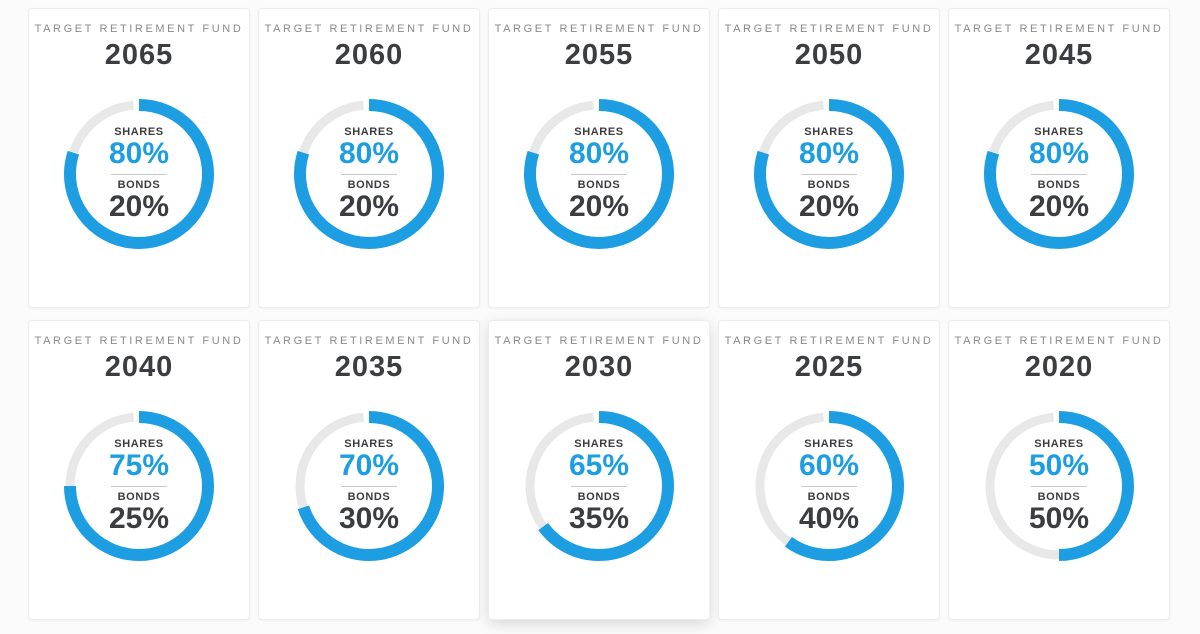  Describe the element at coordinates (1059, 465) in the screenshot. I see `shares-value: 50%` at that location.